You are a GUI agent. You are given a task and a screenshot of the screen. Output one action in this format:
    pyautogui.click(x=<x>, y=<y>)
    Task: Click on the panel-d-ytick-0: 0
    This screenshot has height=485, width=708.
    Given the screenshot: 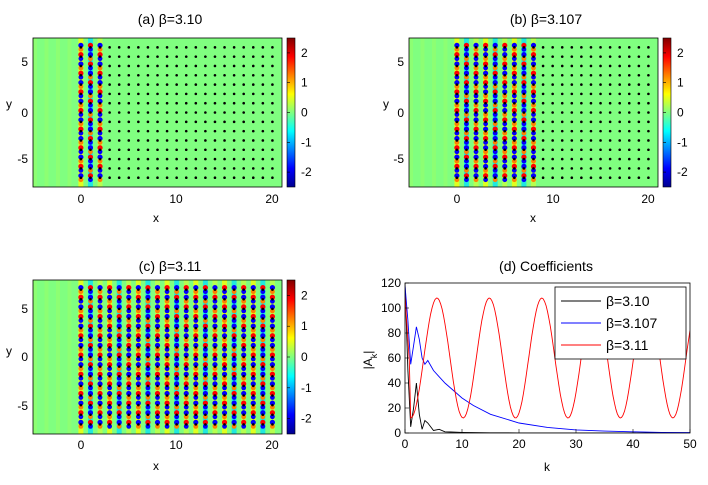 What is the action you would take?
    pyautogui.click(x=397, y=433)
    